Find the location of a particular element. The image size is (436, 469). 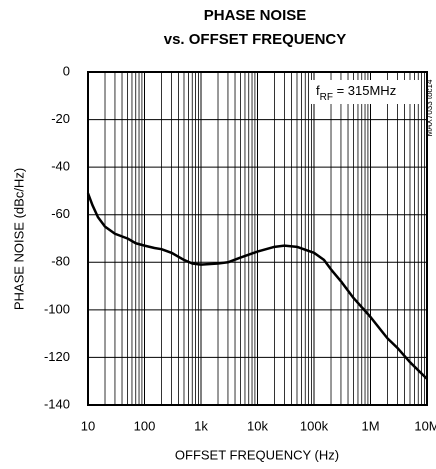

y-tick-label: -140 is located at coordinates (57, 403).